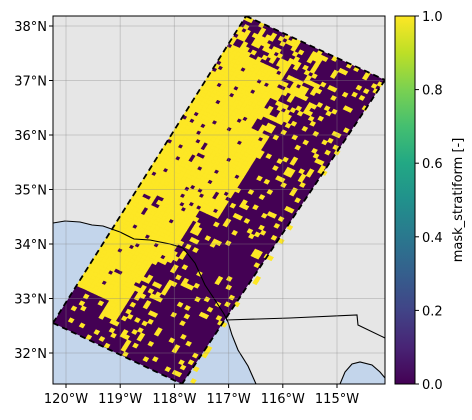  Describe the element at coordinates (432, 91) in the screenshot. I see `colorbar-tick-label: 0.8` at that location.